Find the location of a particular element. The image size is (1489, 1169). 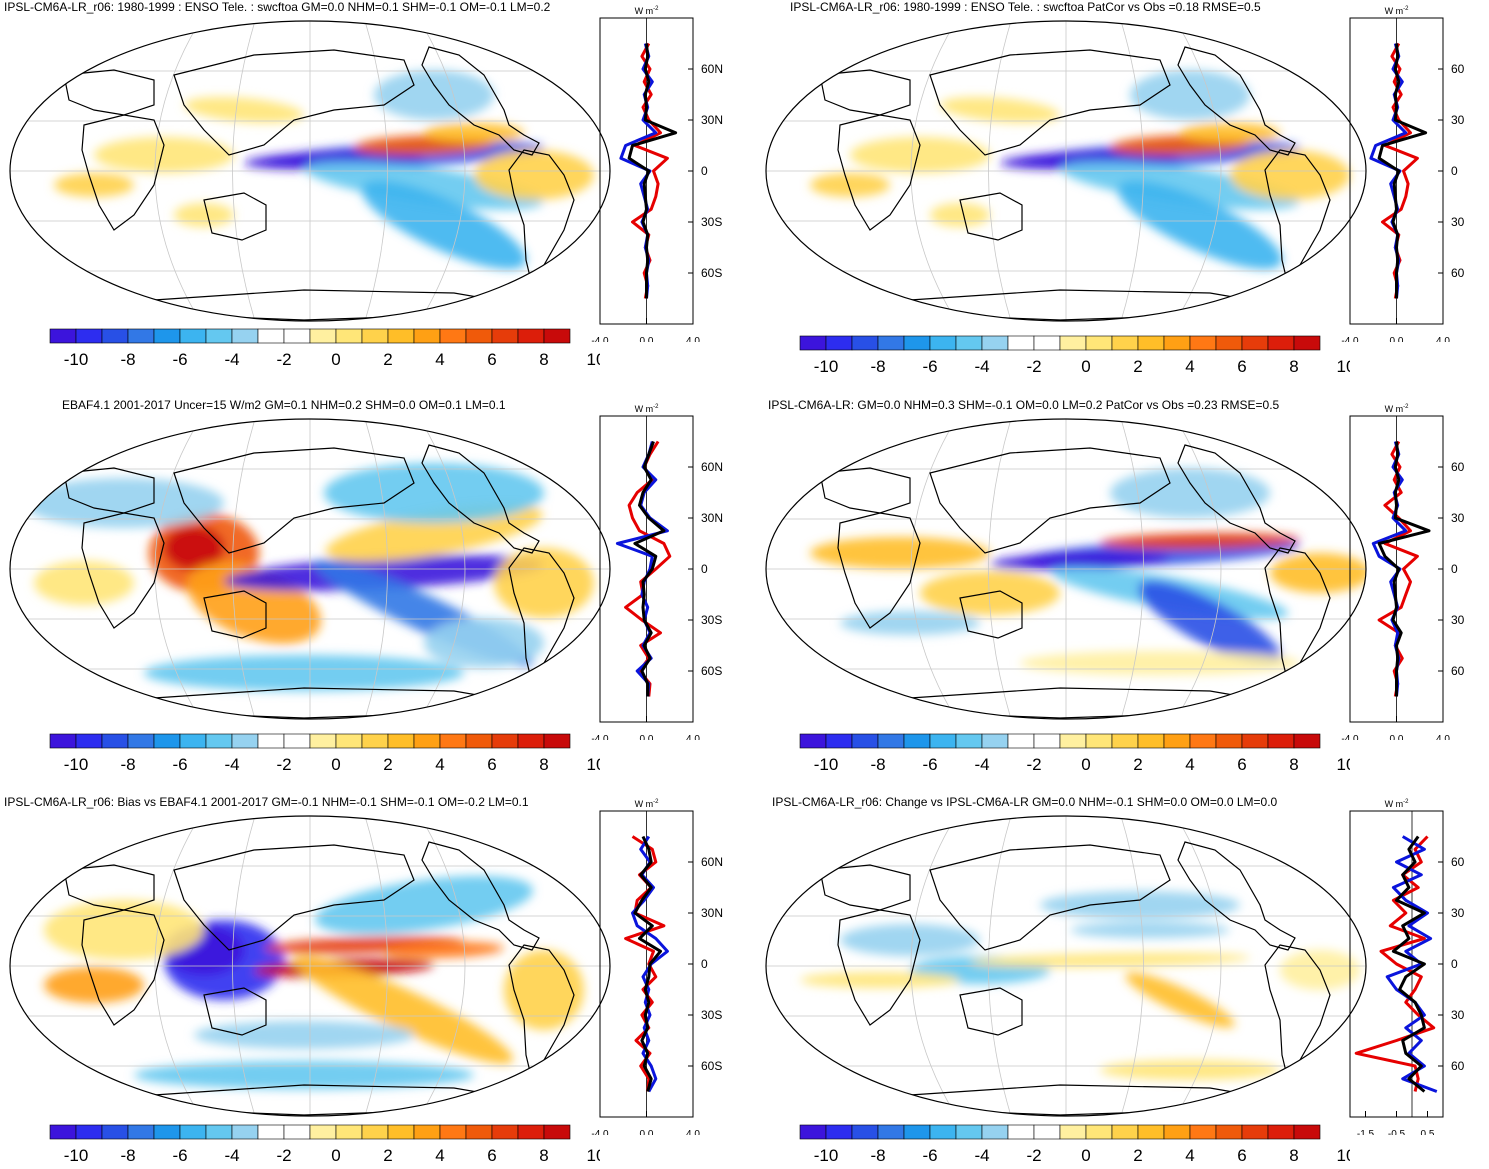

colorbar-label: -2 is located at coordinates (1033, 366).